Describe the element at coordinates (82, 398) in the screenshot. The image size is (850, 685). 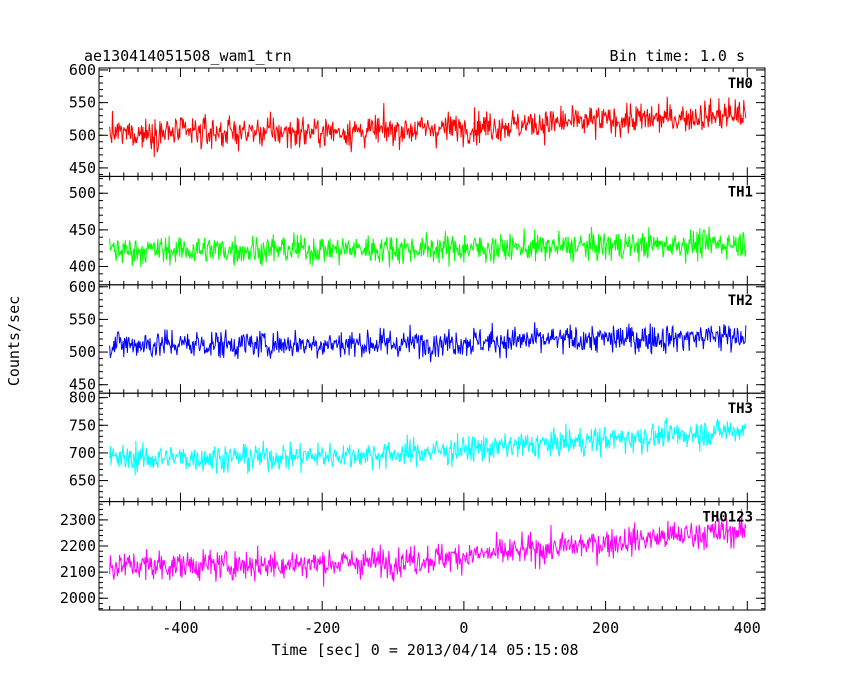
I see `y-tick-label: 800` at that location.